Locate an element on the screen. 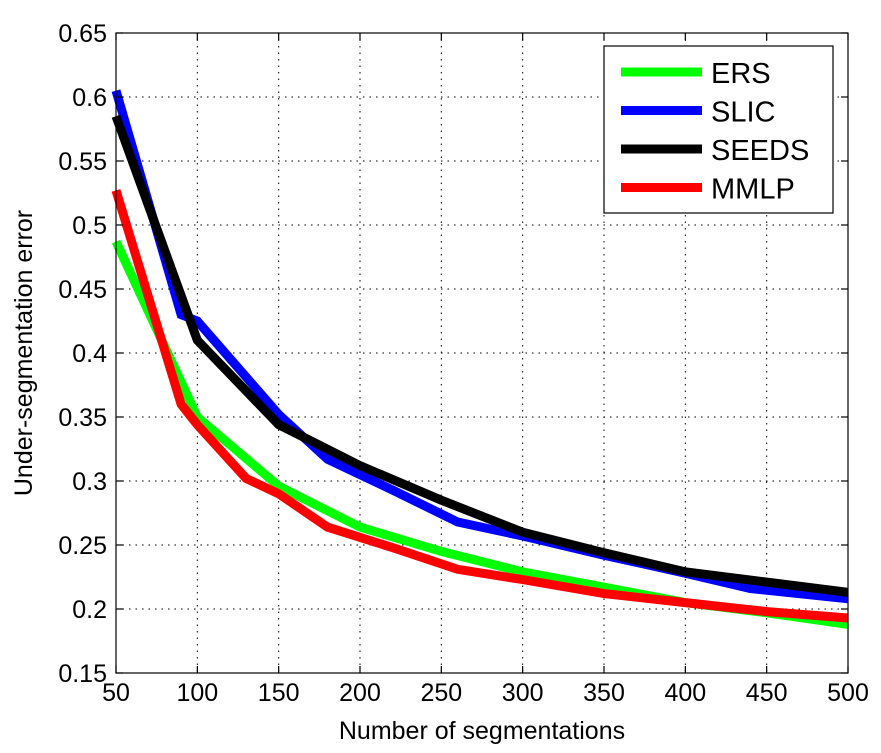 The height and width of the screenshot is (753, 881). legend-item-slic: SLIC is located at coordinates (698, 113).